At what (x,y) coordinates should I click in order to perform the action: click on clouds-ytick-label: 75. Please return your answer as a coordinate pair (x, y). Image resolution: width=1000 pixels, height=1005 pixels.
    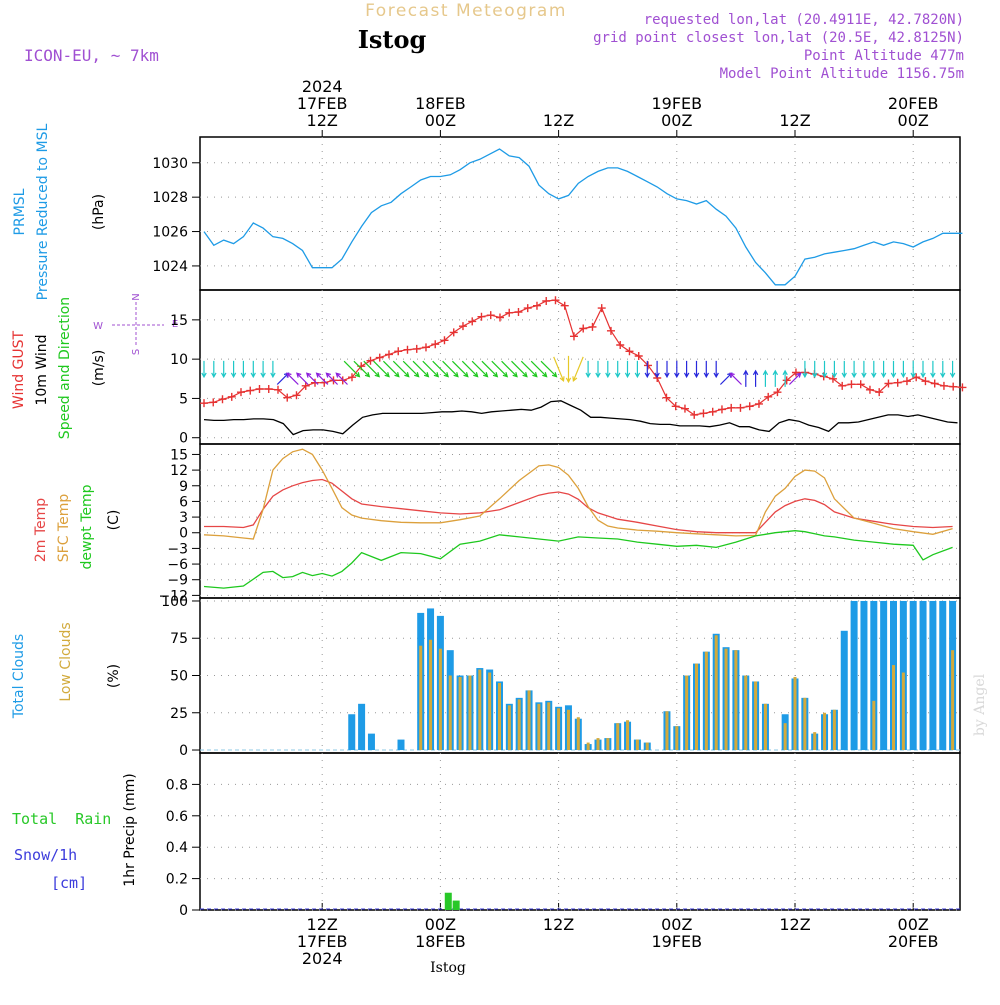
    Looking at the image, I should click on (179, 639).